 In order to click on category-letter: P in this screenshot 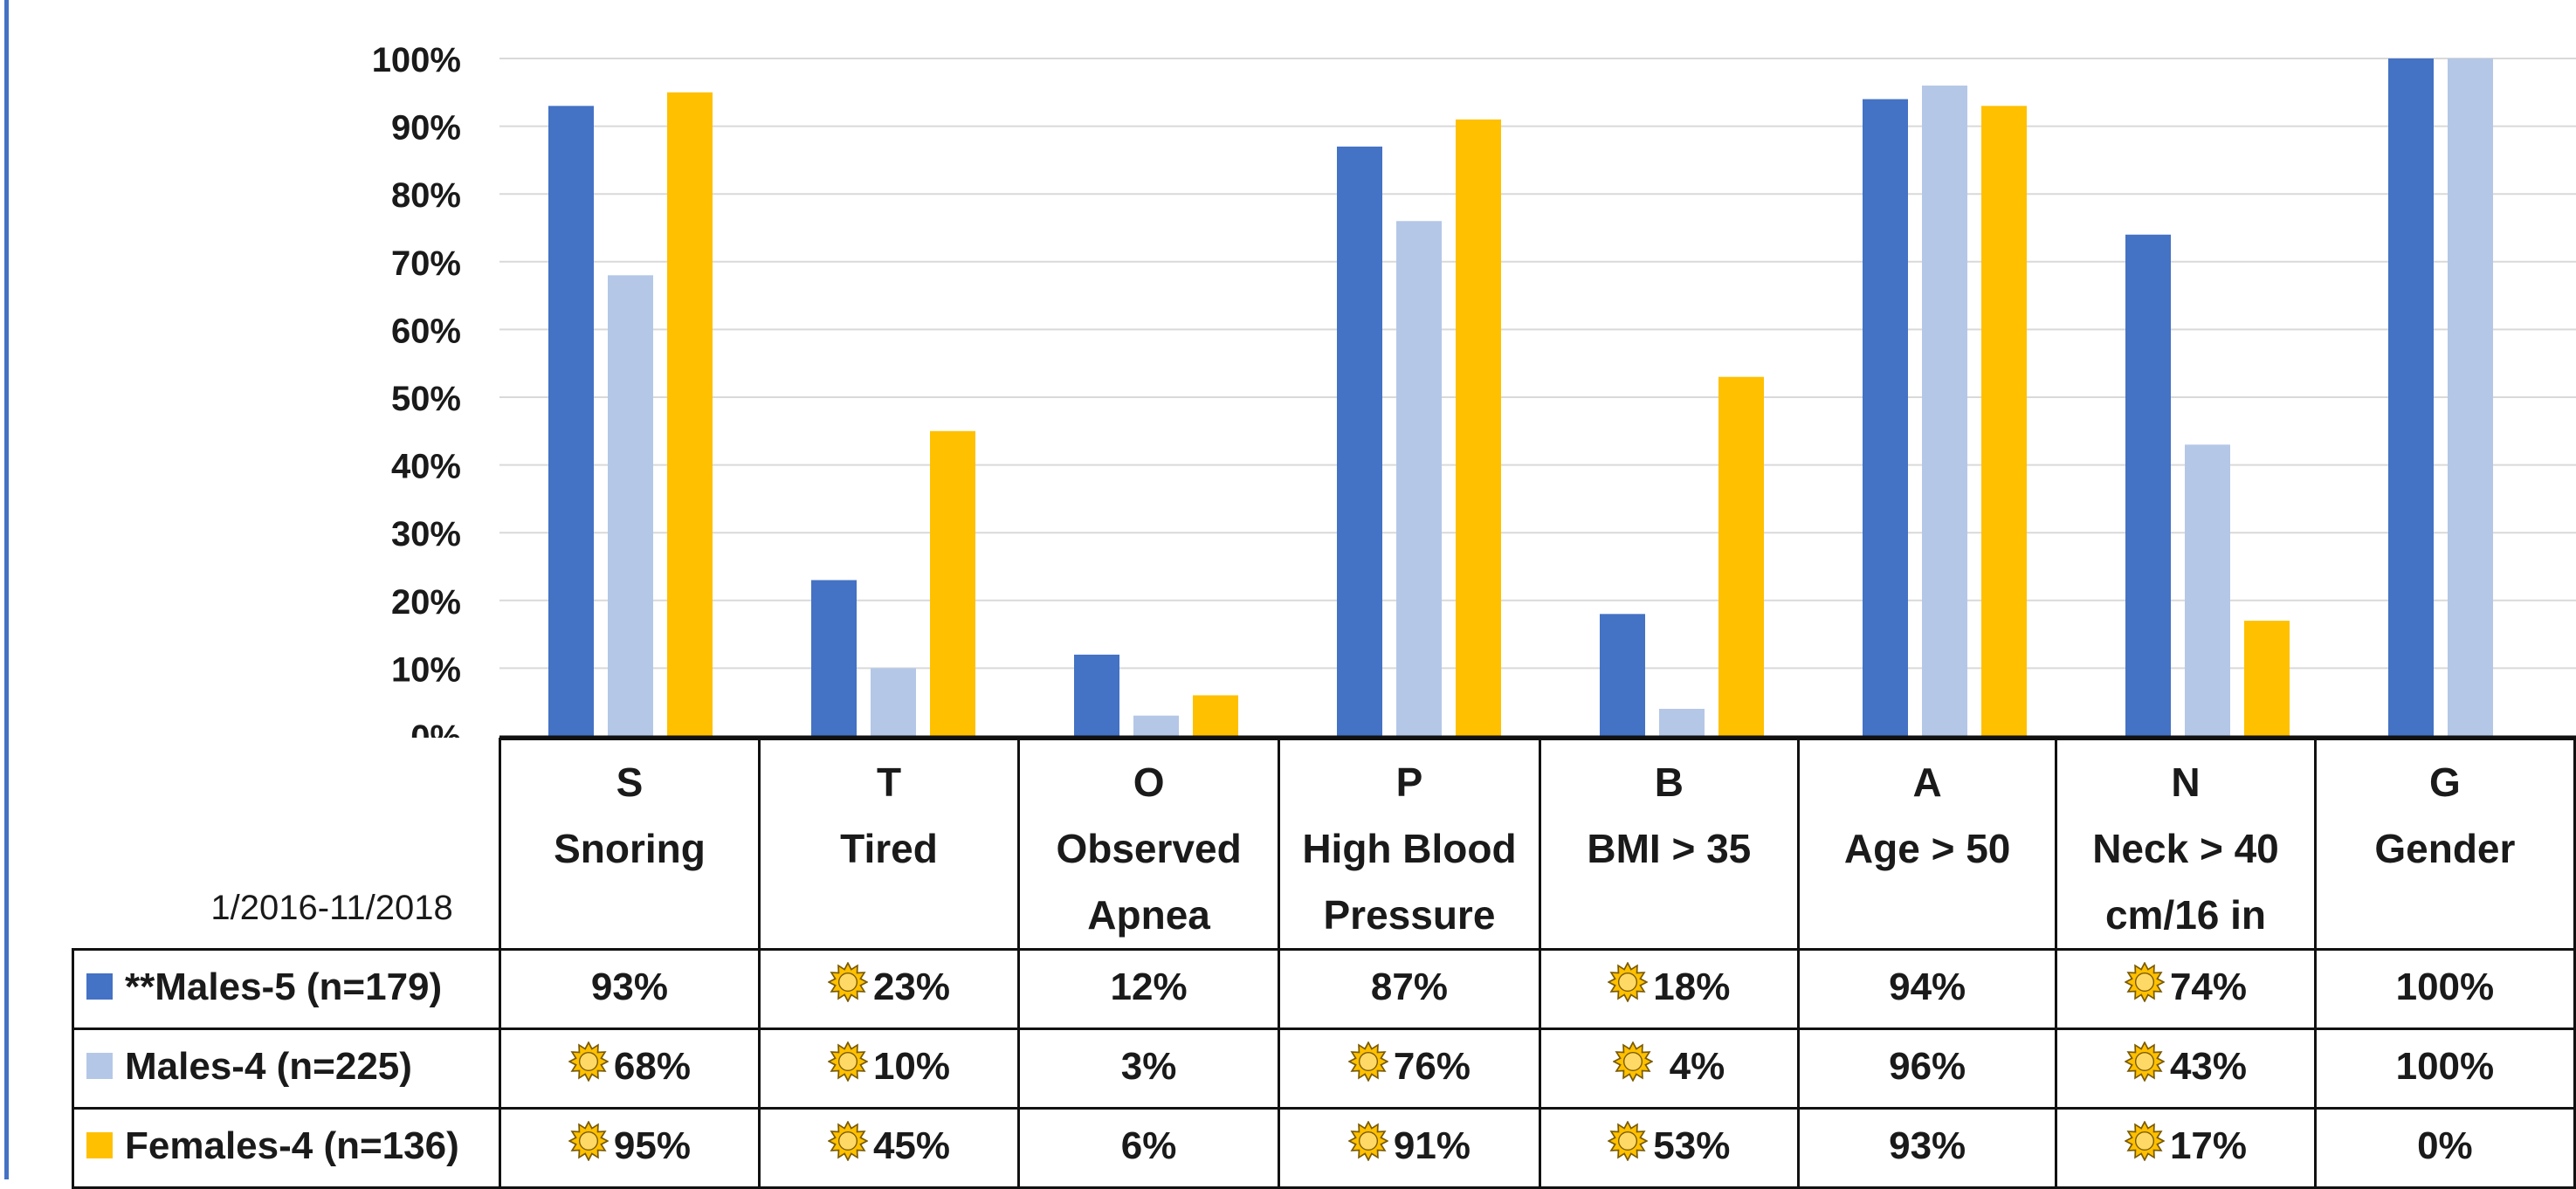, I will do `click(1409, 782)`.